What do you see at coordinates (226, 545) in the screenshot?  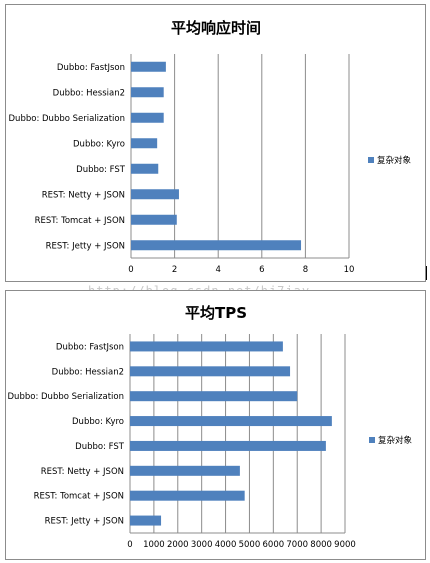 I see `x-tick-label: 4000` at bounding box center [226, 545].